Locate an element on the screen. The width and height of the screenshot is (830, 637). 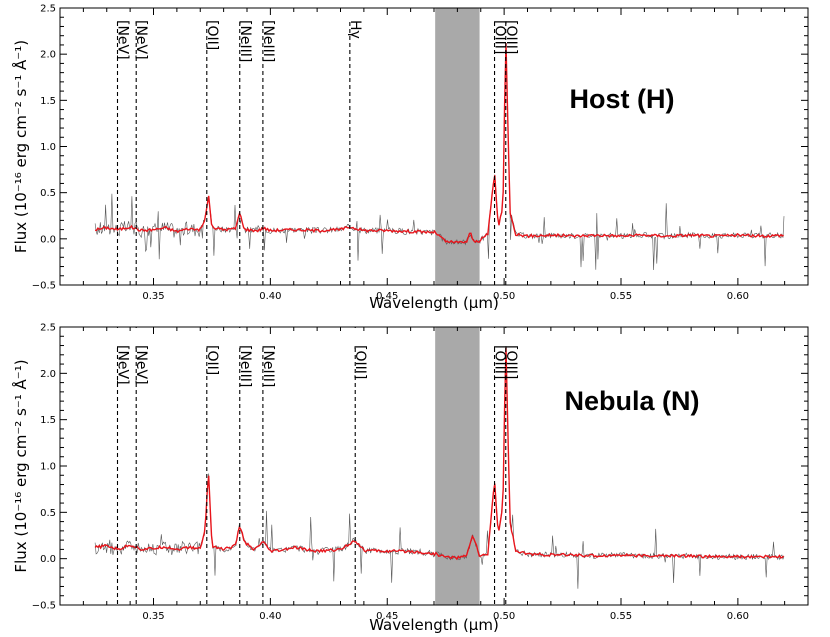
emission-line-label: Hγ is located at coordinates (355, 29).